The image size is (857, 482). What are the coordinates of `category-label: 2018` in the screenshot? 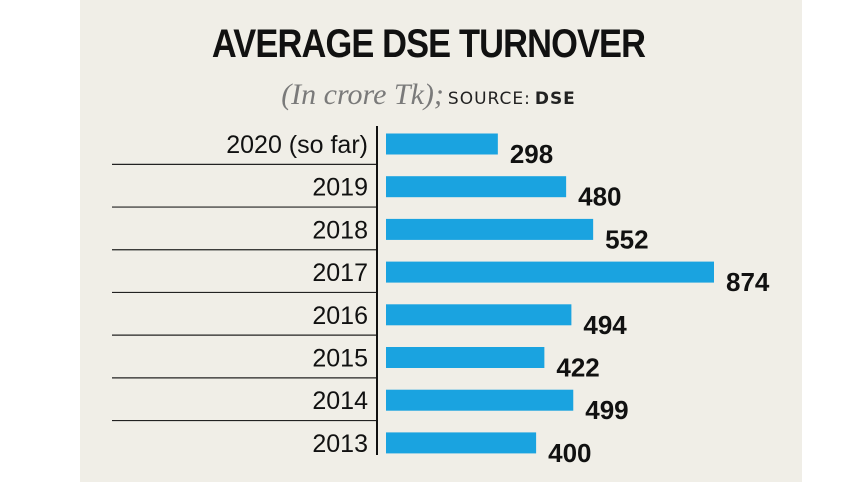 It's located at (340, 230).